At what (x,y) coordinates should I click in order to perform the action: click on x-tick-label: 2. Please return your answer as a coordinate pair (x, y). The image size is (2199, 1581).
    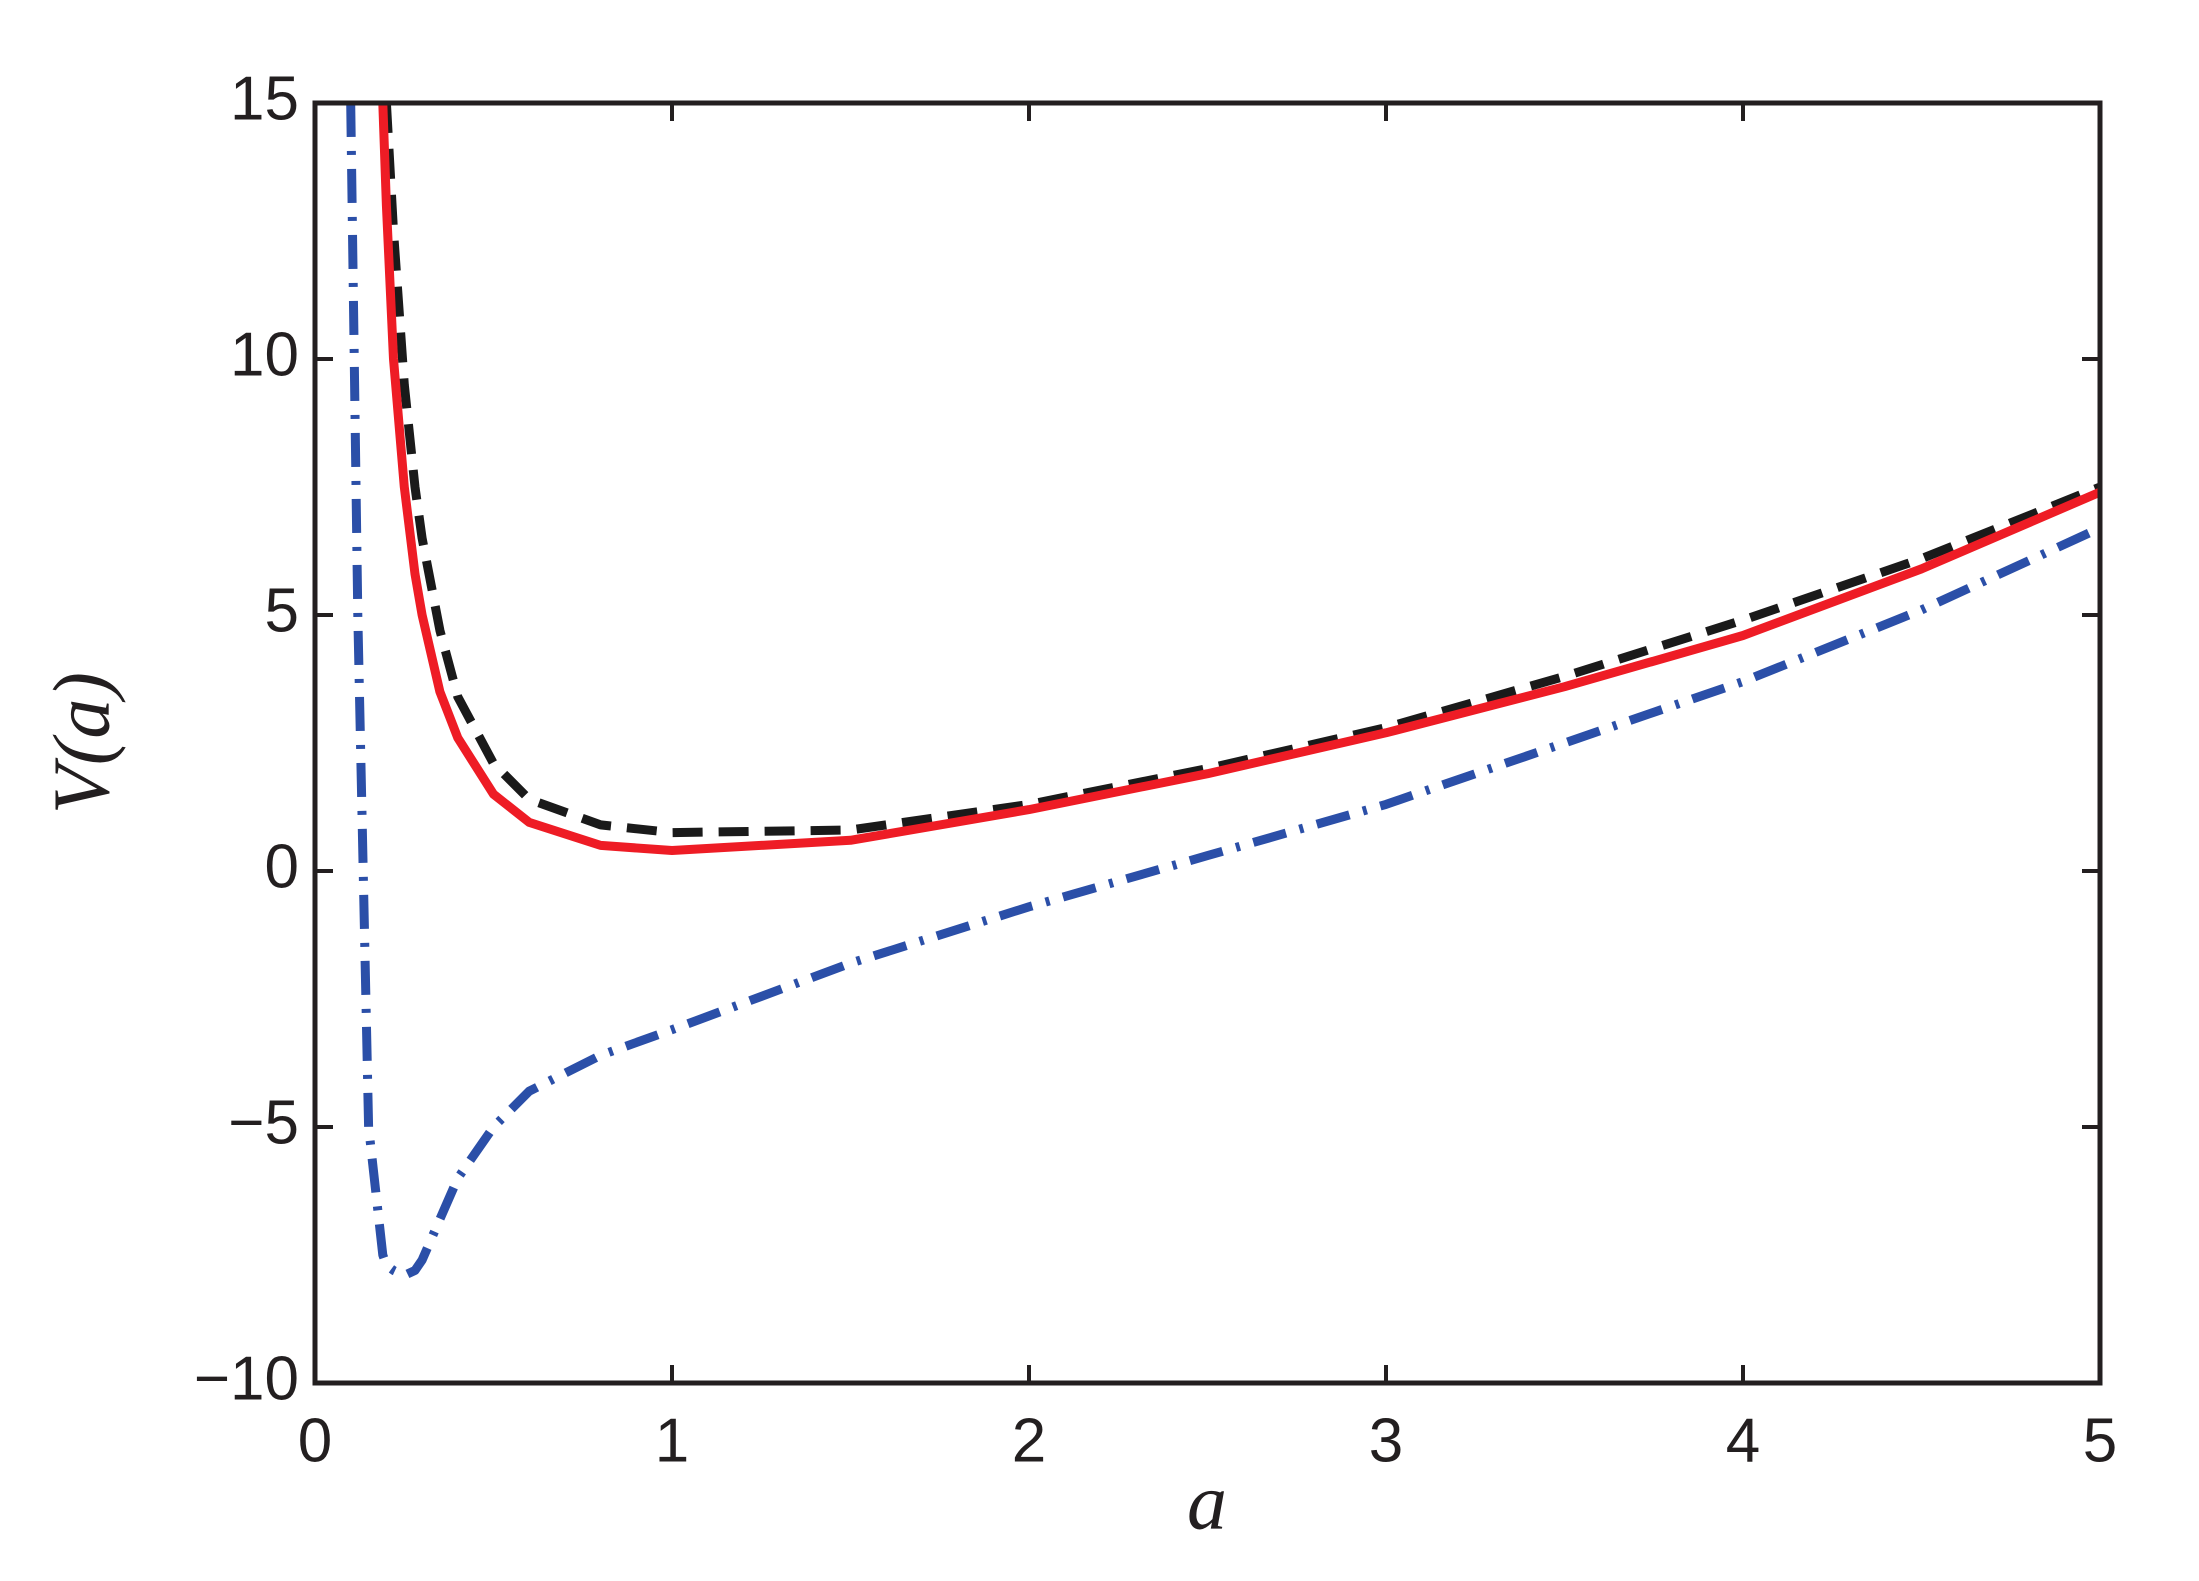
    Looking at the image, I should click on (1029, 1440).